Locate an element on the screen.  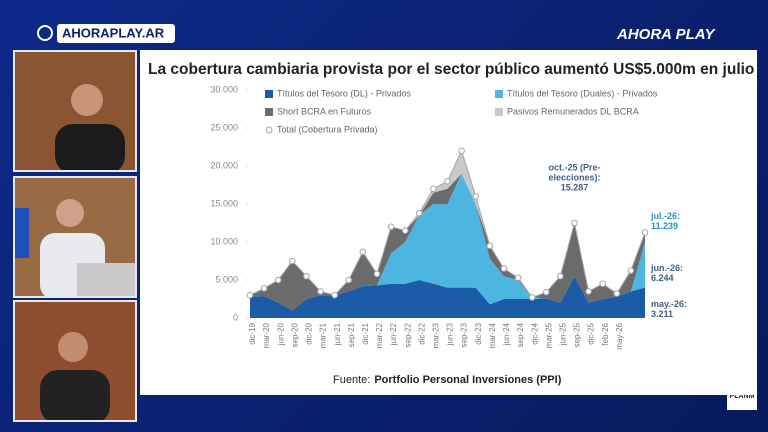
annotation: jul.-26: is located at coordinates (665, 216).